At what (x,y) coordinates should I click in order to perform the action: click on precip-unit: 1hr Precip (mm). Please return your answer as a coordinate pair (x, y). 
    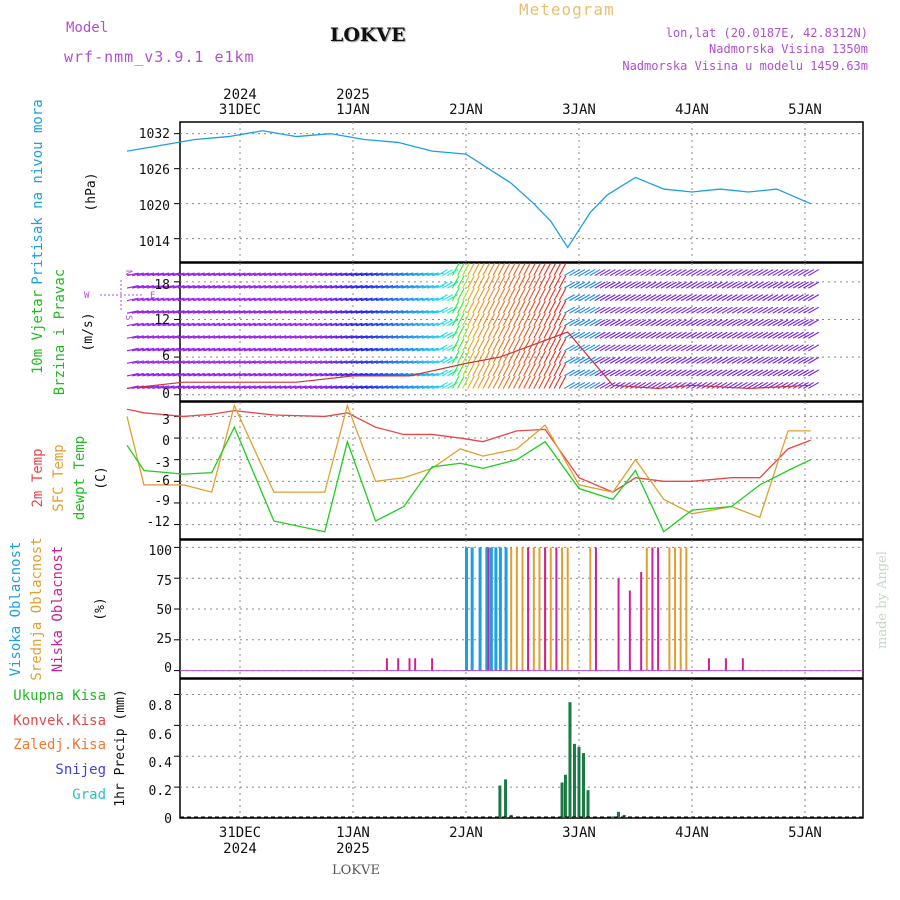
    Looking at the image, I should click on (120, 747).